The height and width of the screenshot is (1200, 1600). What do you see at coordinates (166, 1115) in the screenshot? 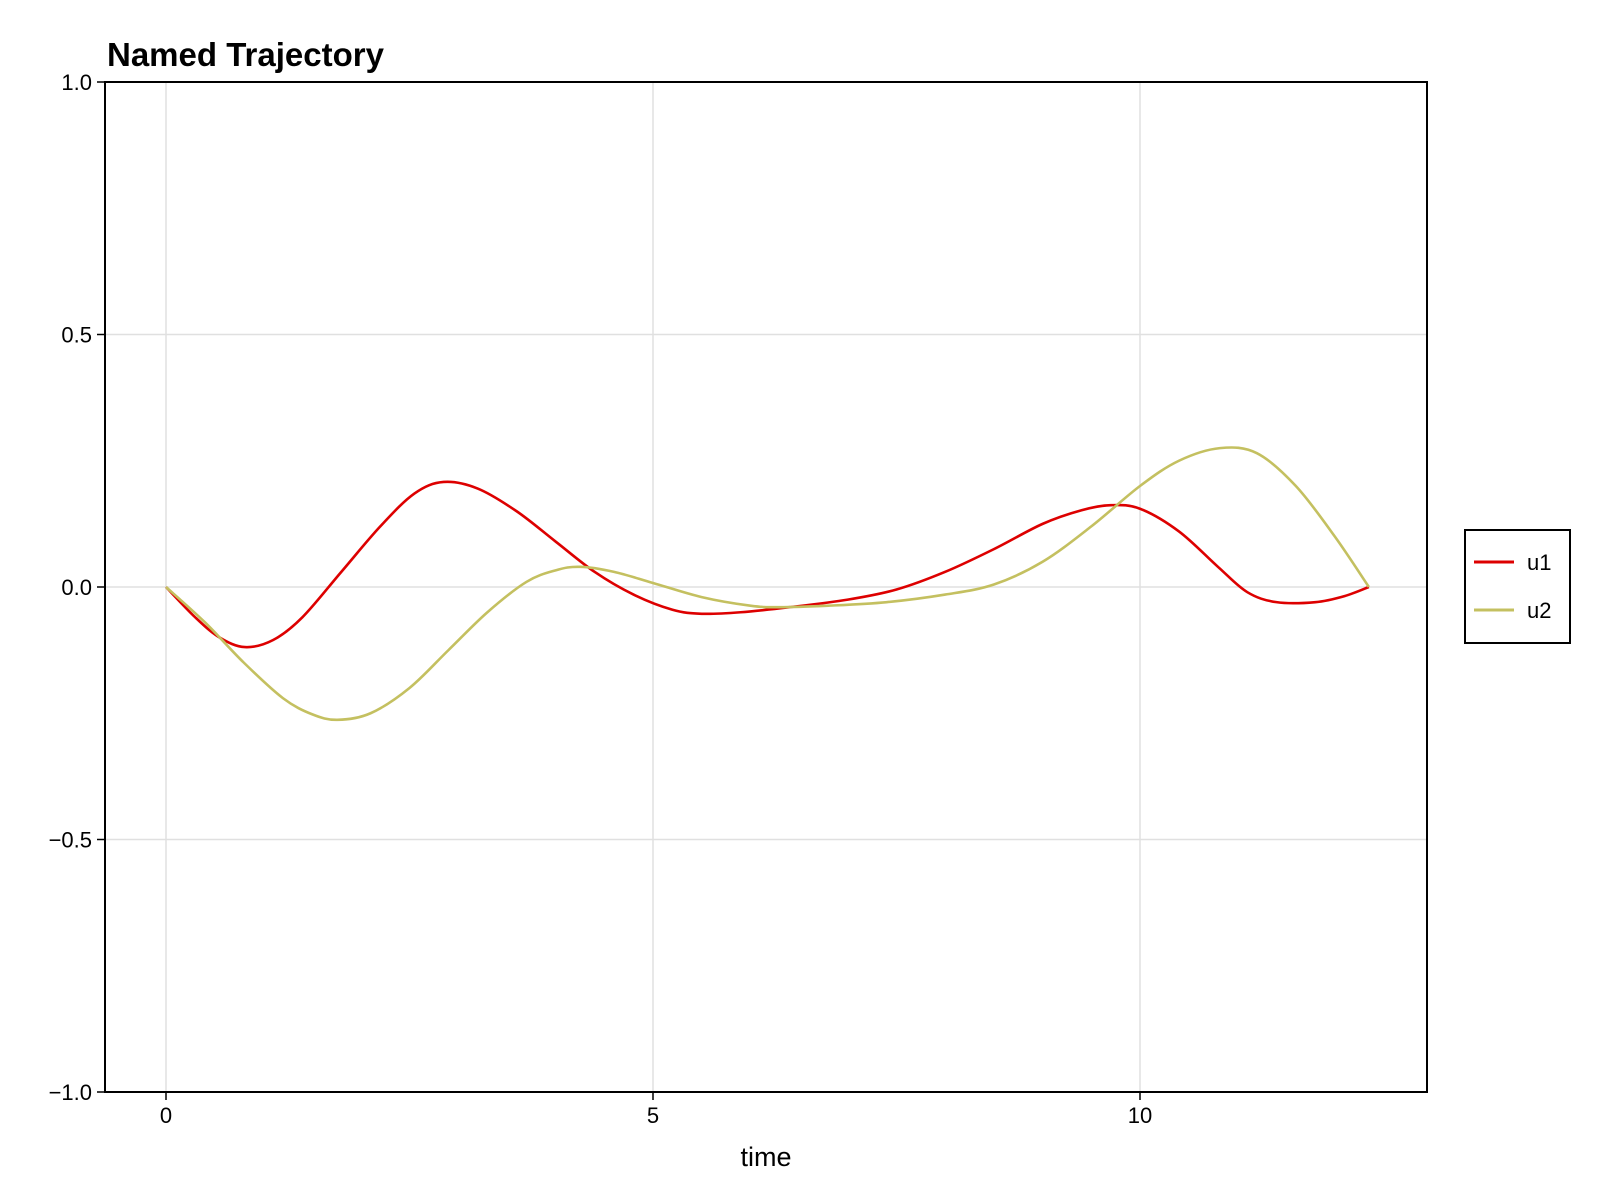
I see `x-tick-label: 0` at bounding box center [166, 1115].